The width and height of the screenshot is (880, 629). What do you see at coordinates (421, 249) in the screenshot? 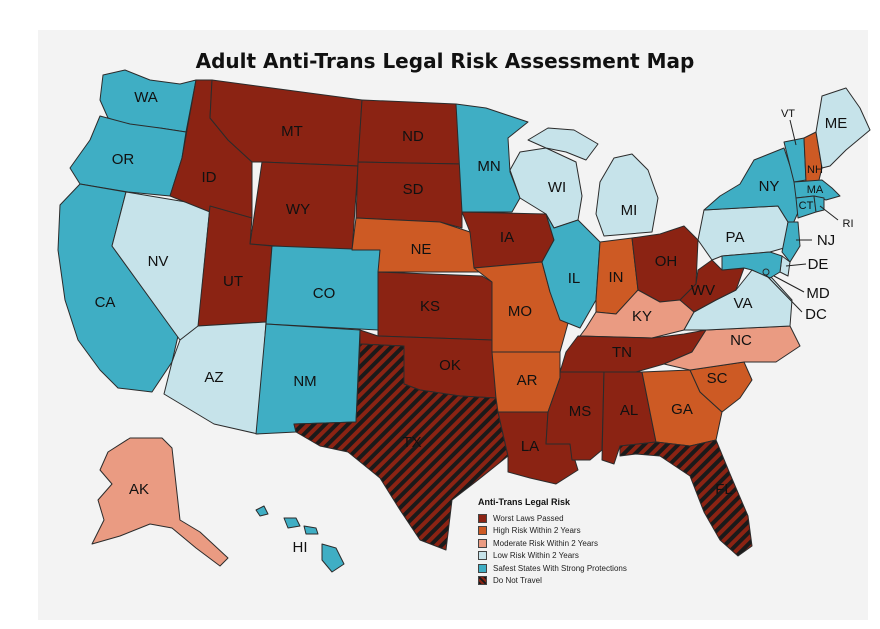
I see `label-NE: NE` at bounding box center [421, 249].